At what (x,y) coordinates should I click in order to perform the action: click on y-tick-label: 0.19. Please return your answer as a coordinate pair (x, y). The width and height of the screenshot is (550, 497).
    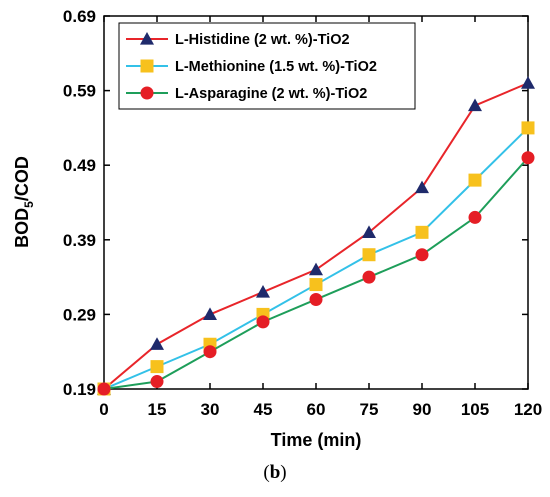
    Looking at the image, I should click on (79, 389).